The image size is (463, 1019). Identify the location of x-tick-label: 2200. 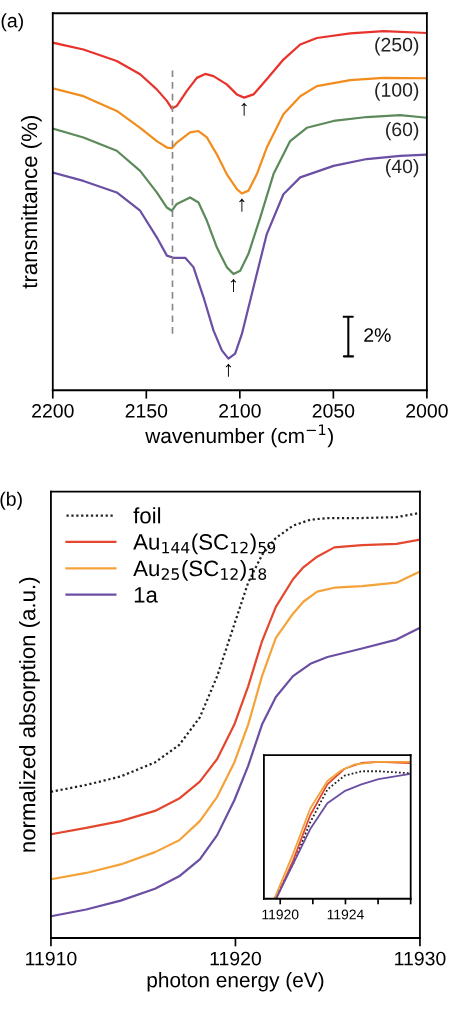
(53, 410).